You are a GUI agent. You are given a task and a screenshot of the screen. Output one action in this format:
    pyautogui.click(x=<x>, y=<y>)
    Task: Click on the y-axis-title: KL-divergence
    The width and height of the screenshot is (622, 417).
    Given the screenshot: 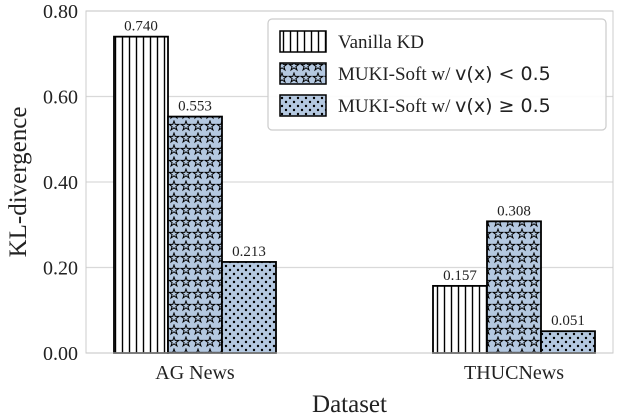 What is the action you would take?
    pyautogui.click(x=18, y=182)
    